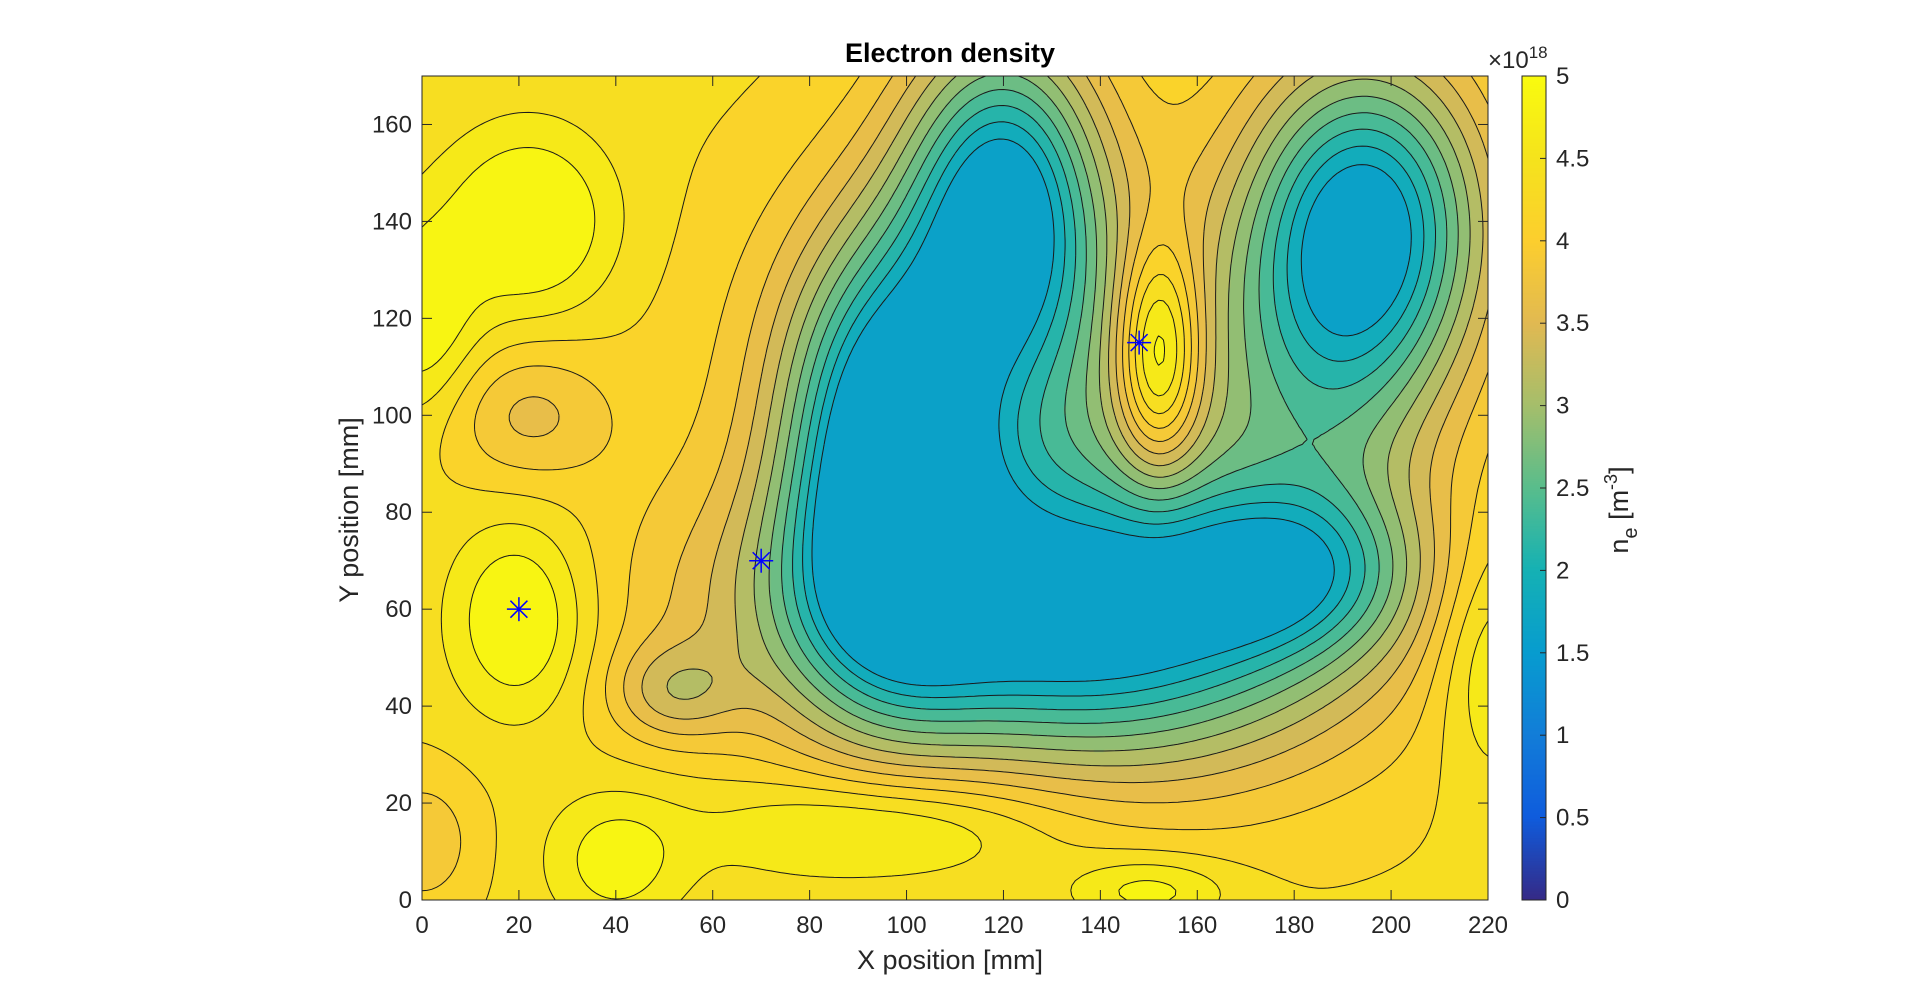 This screenshot has height=1004, width=1920. Describe the element at coordinates (519, 925) in the screenshot. I see `x-tick-label: 20` at that location.